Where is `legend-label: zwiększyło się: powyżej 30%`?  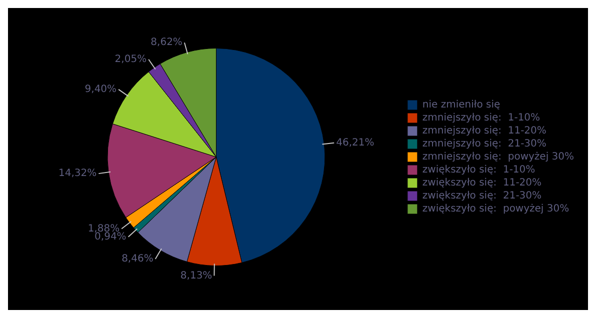 legend-label: zwiększyło się: powyżej 30% is located at coordinates (496, 209).